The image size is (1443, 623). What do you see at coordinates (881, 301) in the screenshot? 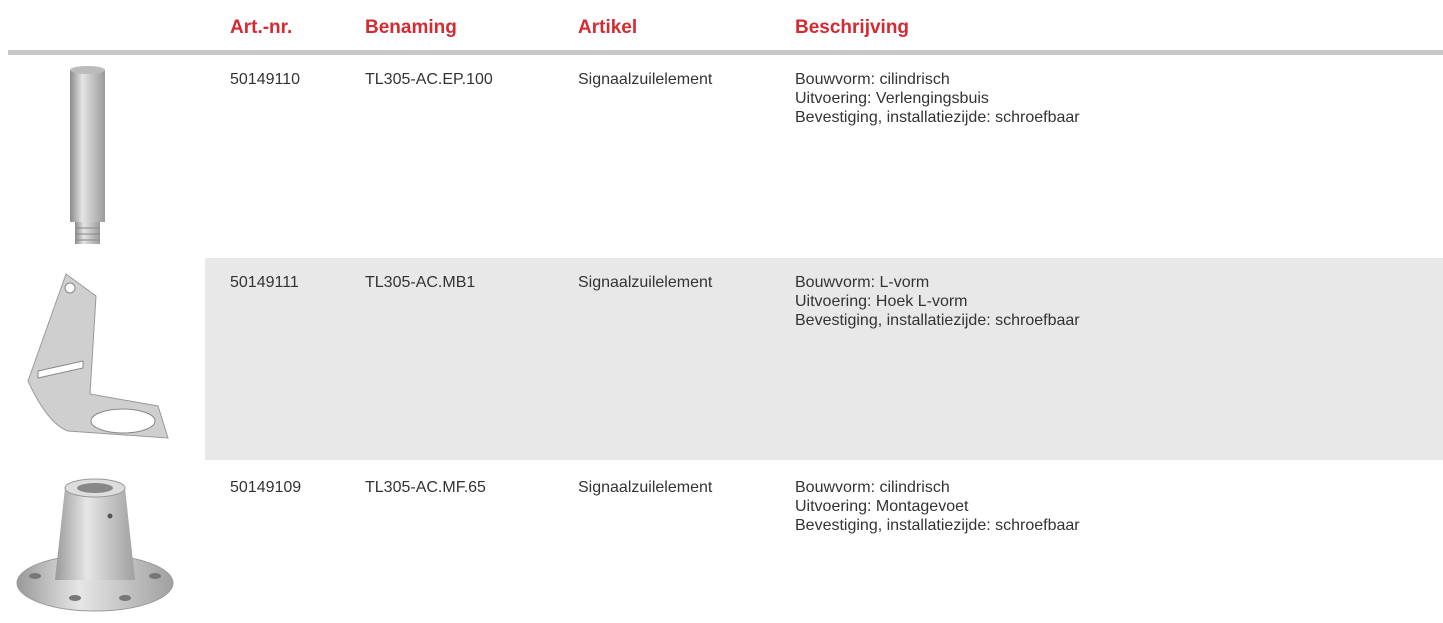
I see `description-line: Uitvoering: Hoek L-vorm` at bounding box center [881, 301].